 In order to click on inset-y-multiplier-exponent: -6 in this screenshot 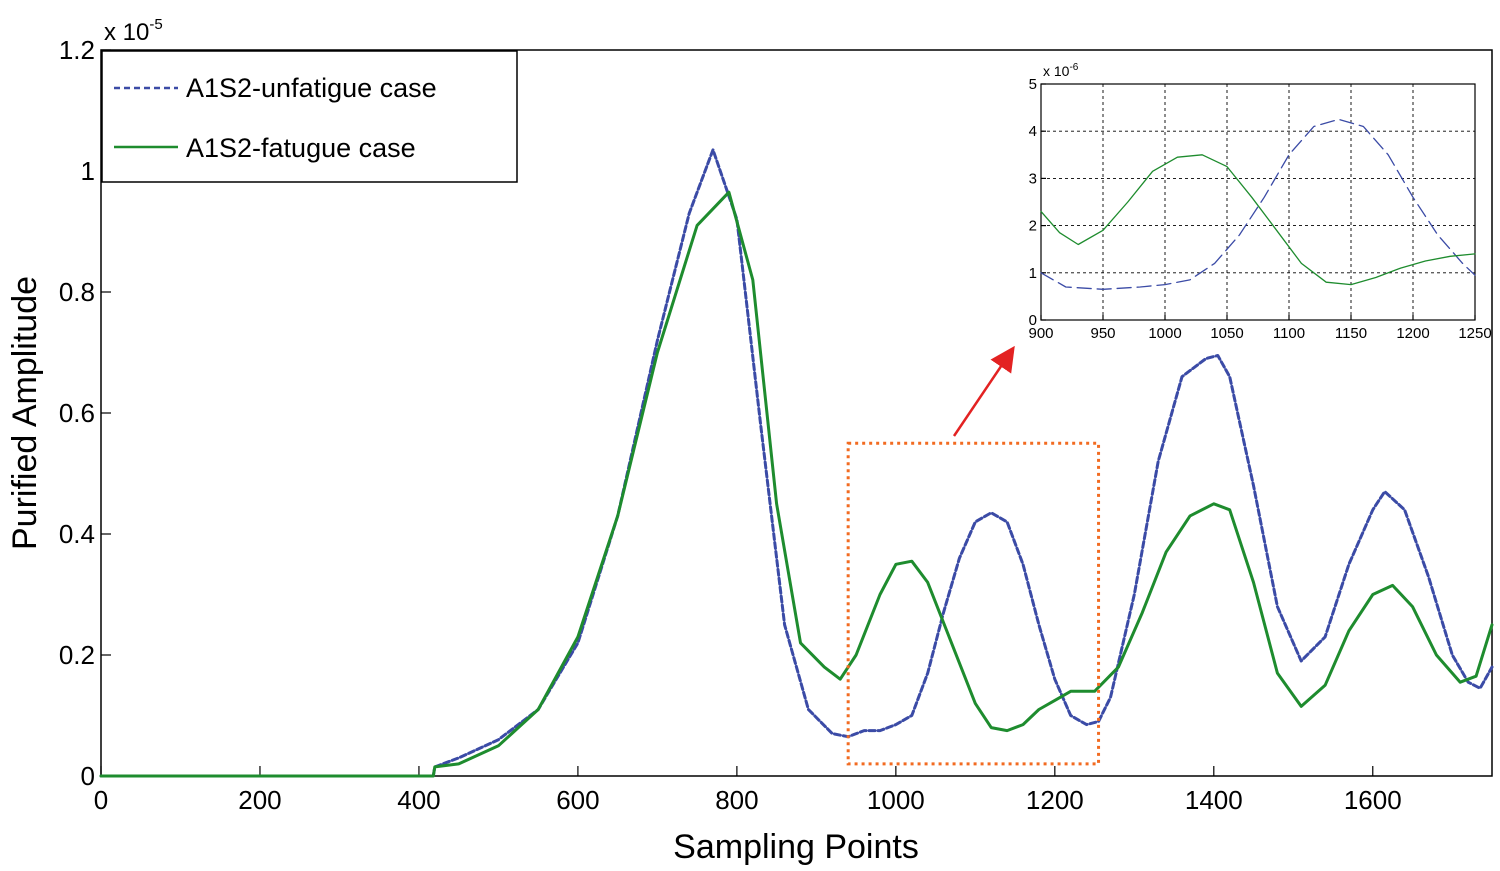, I will do `click(1073, 67)`.